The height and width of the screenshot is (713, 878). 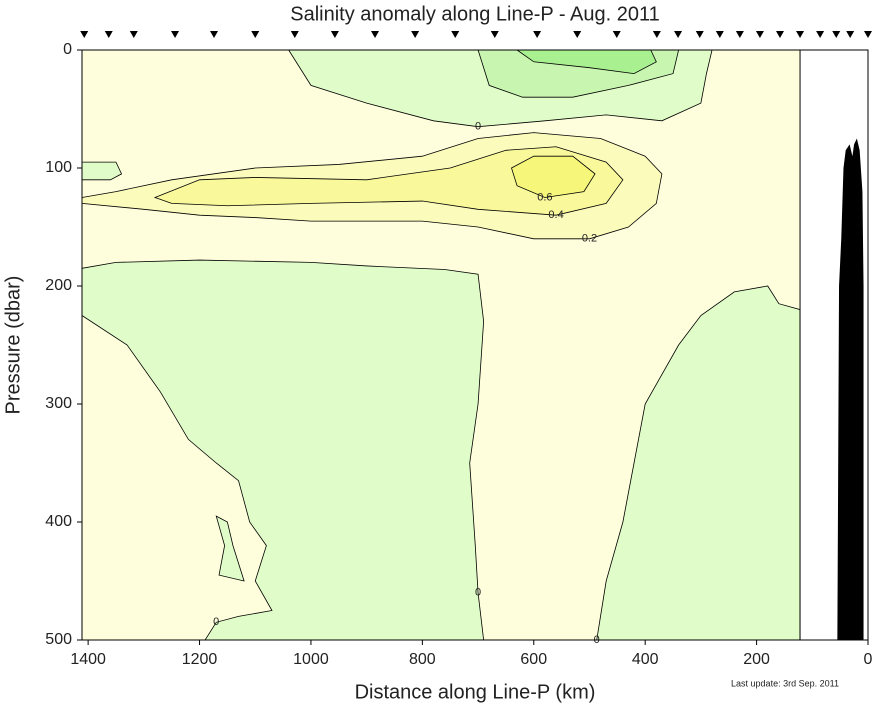 What do you see at coordinates (311, 659) in the screenshot?
I see `x-tick-label: 1000` at bounding box center [311, 659].